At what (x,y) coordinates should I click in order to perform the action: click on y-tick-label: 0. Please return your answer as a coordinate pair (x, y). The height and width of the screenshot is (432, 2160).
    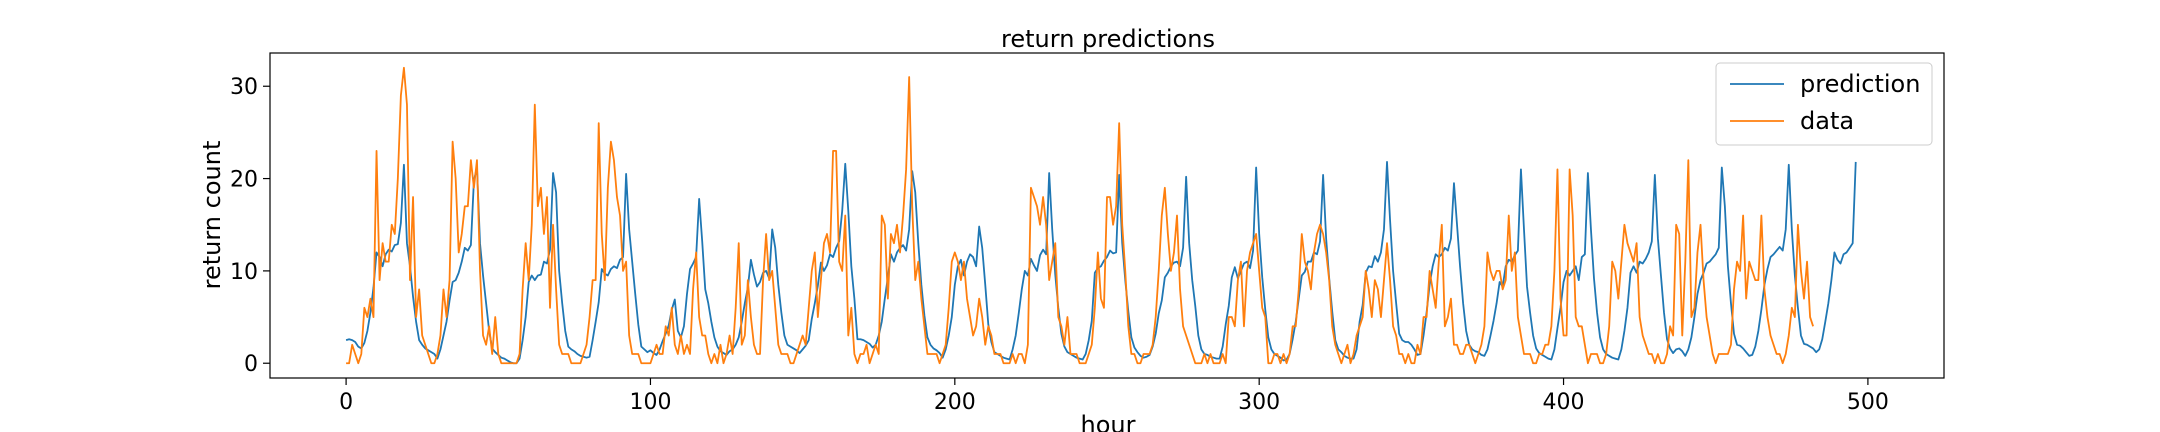
    Looking at the image, I should click on (251, 364).